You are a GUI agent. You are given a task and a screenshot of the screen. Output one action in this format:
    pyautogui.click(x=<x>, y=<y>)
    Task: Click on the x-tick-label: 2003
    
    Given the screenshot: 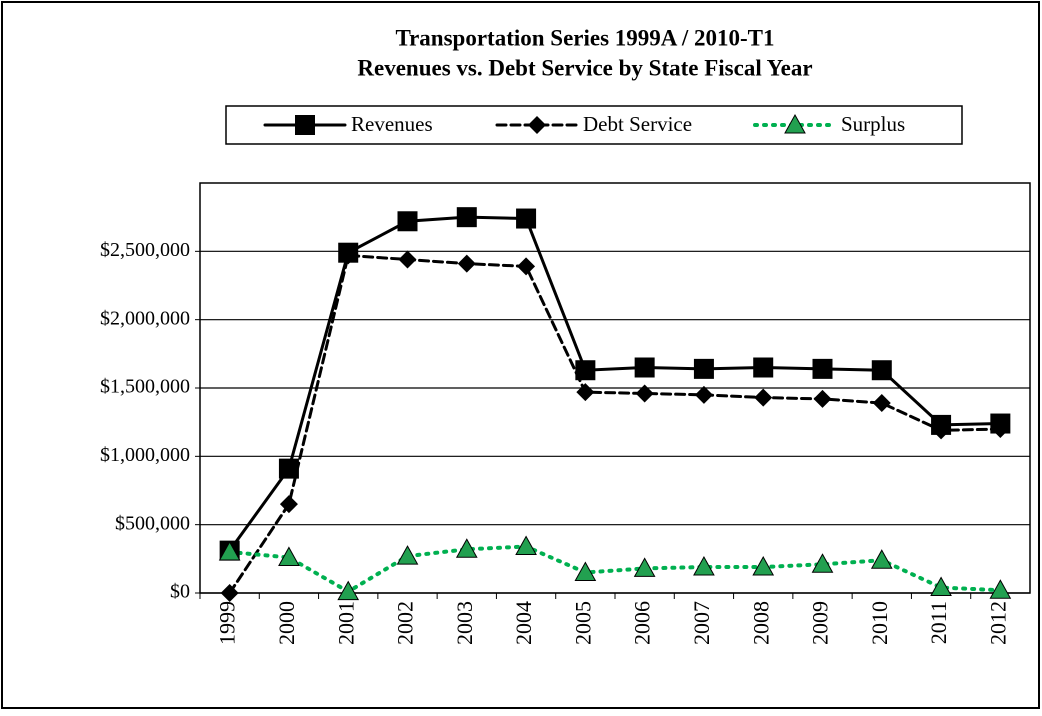 What is the action you would take?
    pyautogui.click(x=464, y=623)
    